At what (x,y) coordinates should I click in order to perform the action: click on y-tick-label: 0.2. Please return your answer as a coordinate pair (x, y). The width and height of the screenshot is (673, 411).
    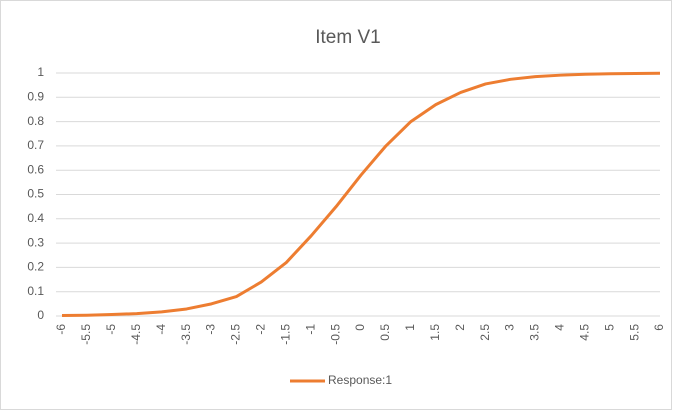
    Looking at the image, I should click on (35, 267).